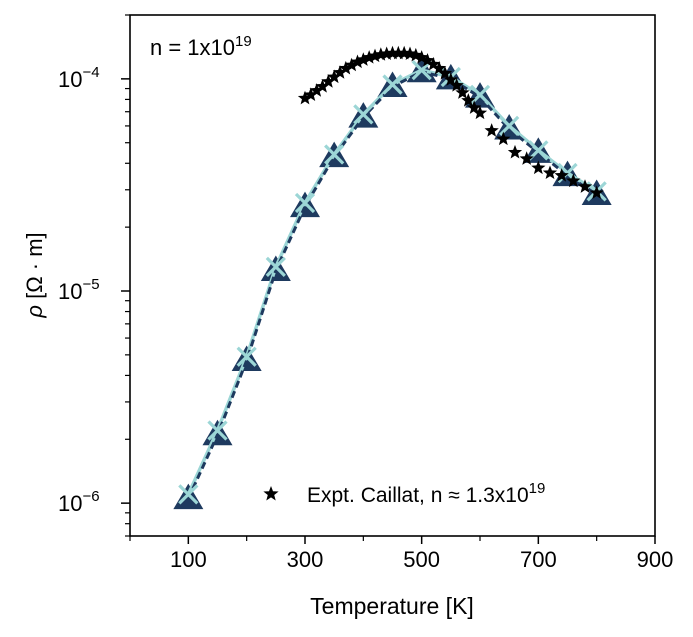  What do you see at coordinates (426, 493) in the screenshot?
I see `legend-label: Expt. Caillat, n ≈ 1.3x1019` at bounding box center [426, 493].